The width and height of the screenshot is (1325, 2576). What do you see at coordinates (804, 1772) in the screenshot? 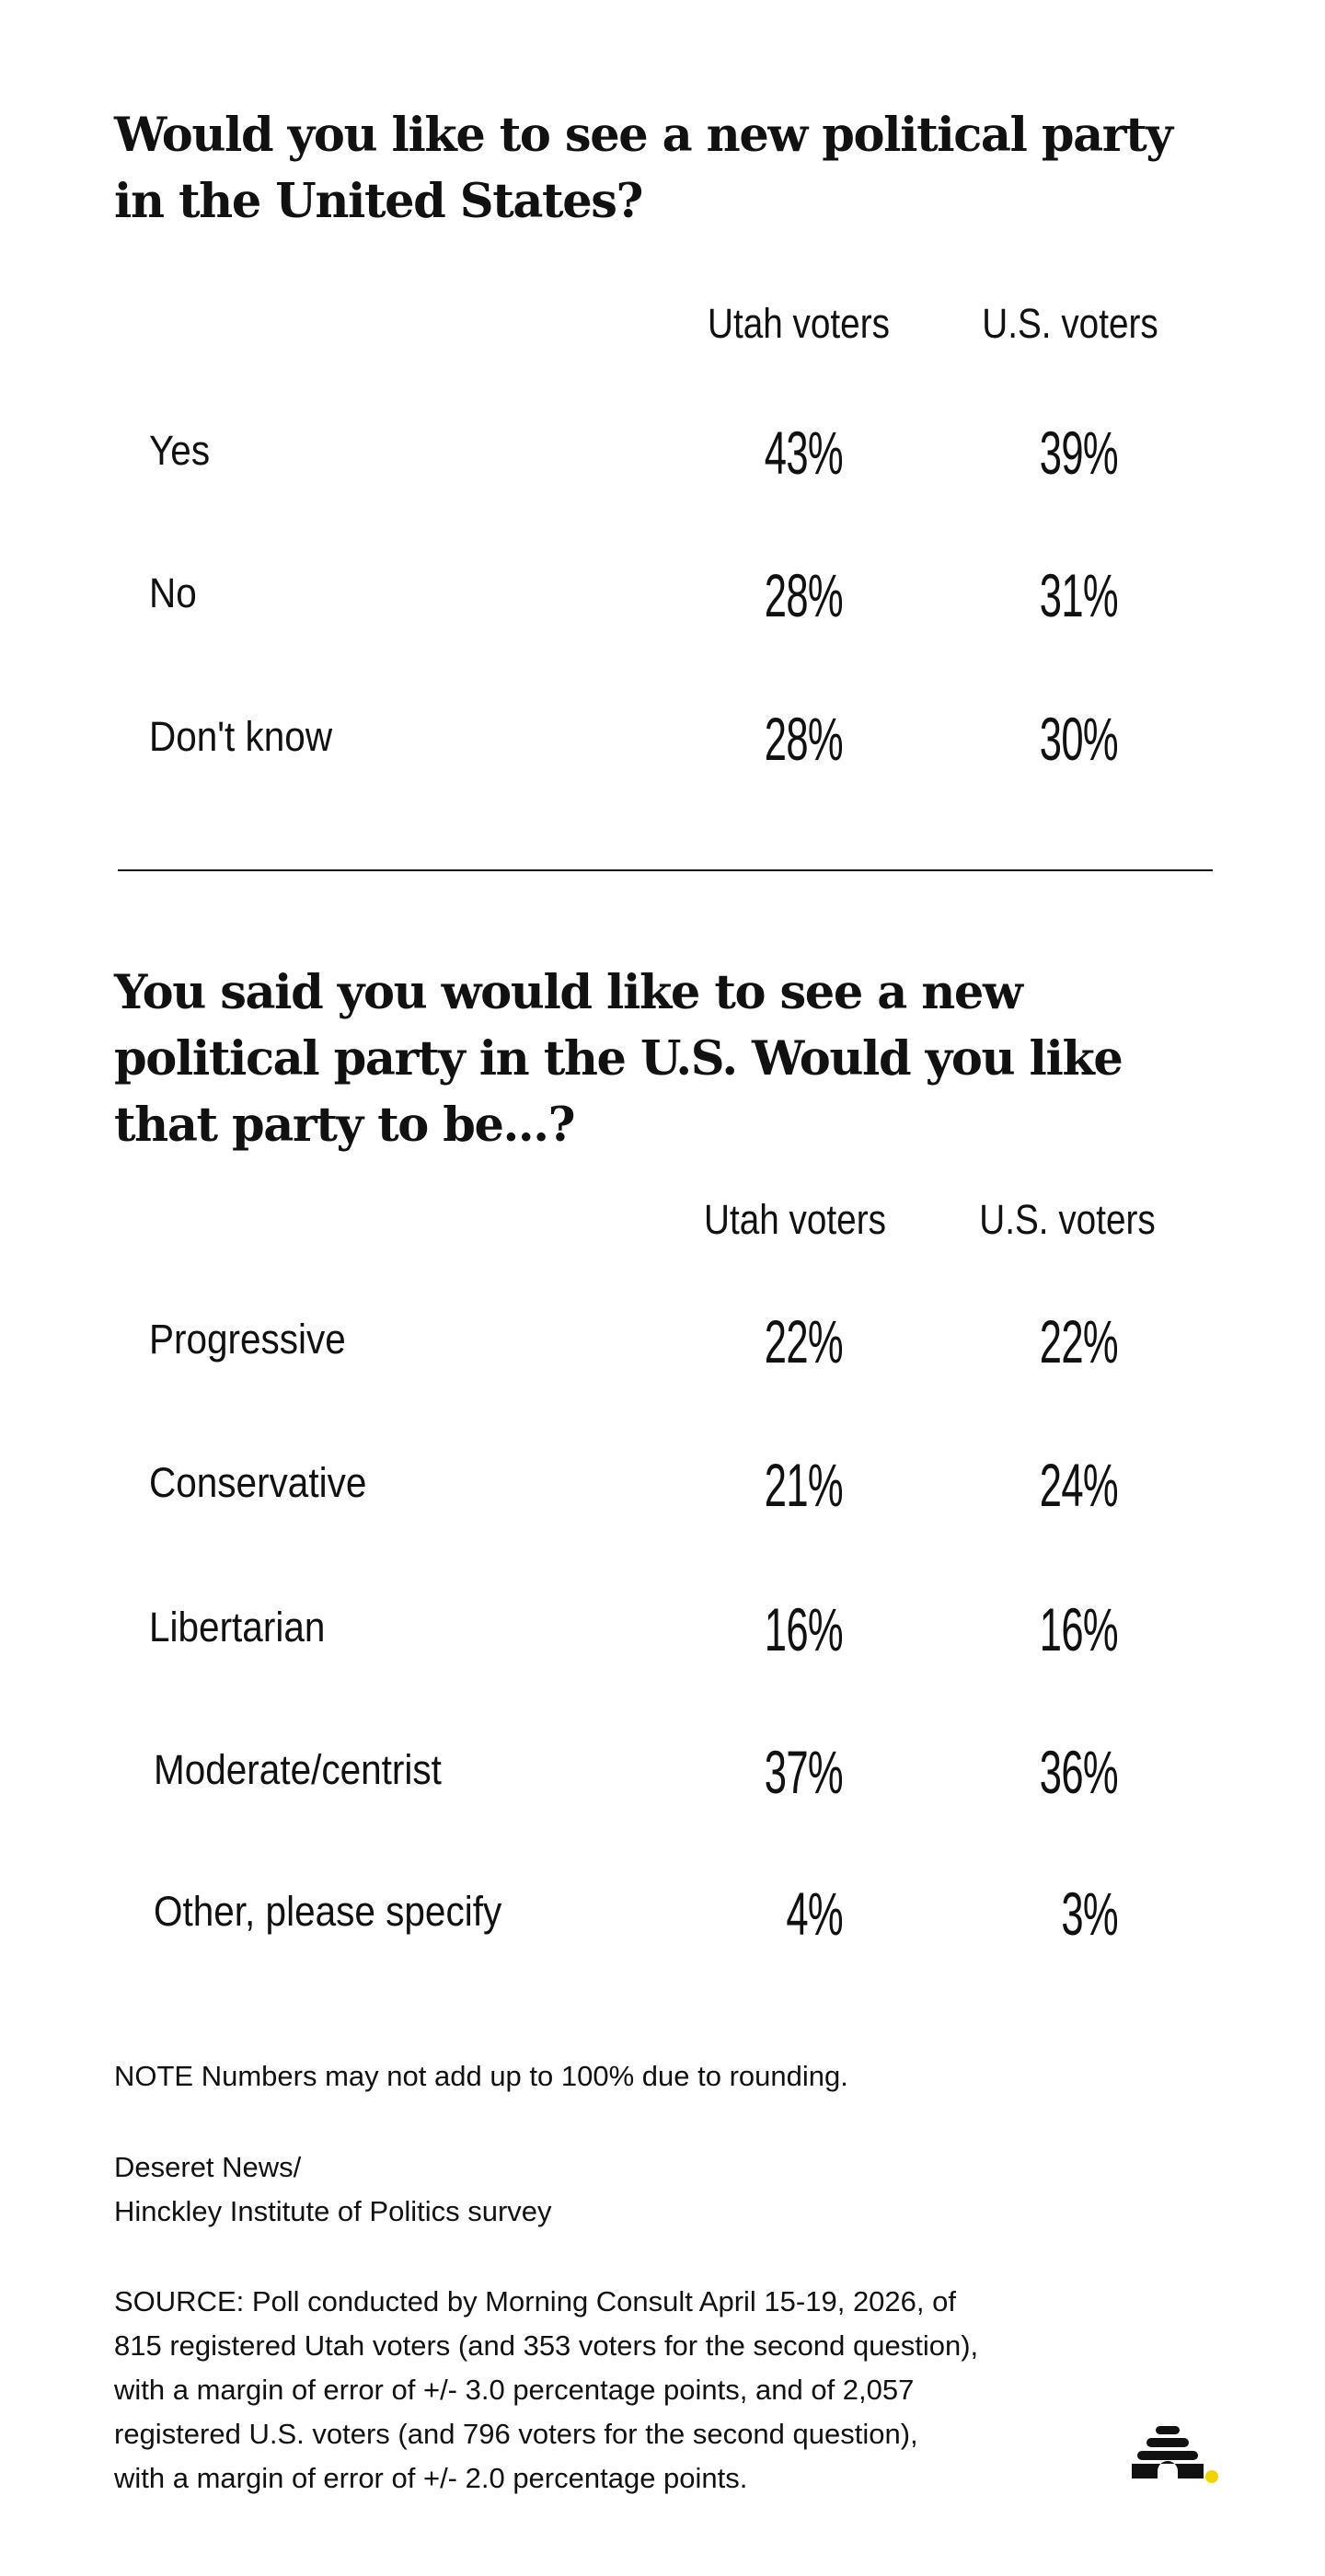
I see `utah-value: 37%` at bounding box center [804, 1772].